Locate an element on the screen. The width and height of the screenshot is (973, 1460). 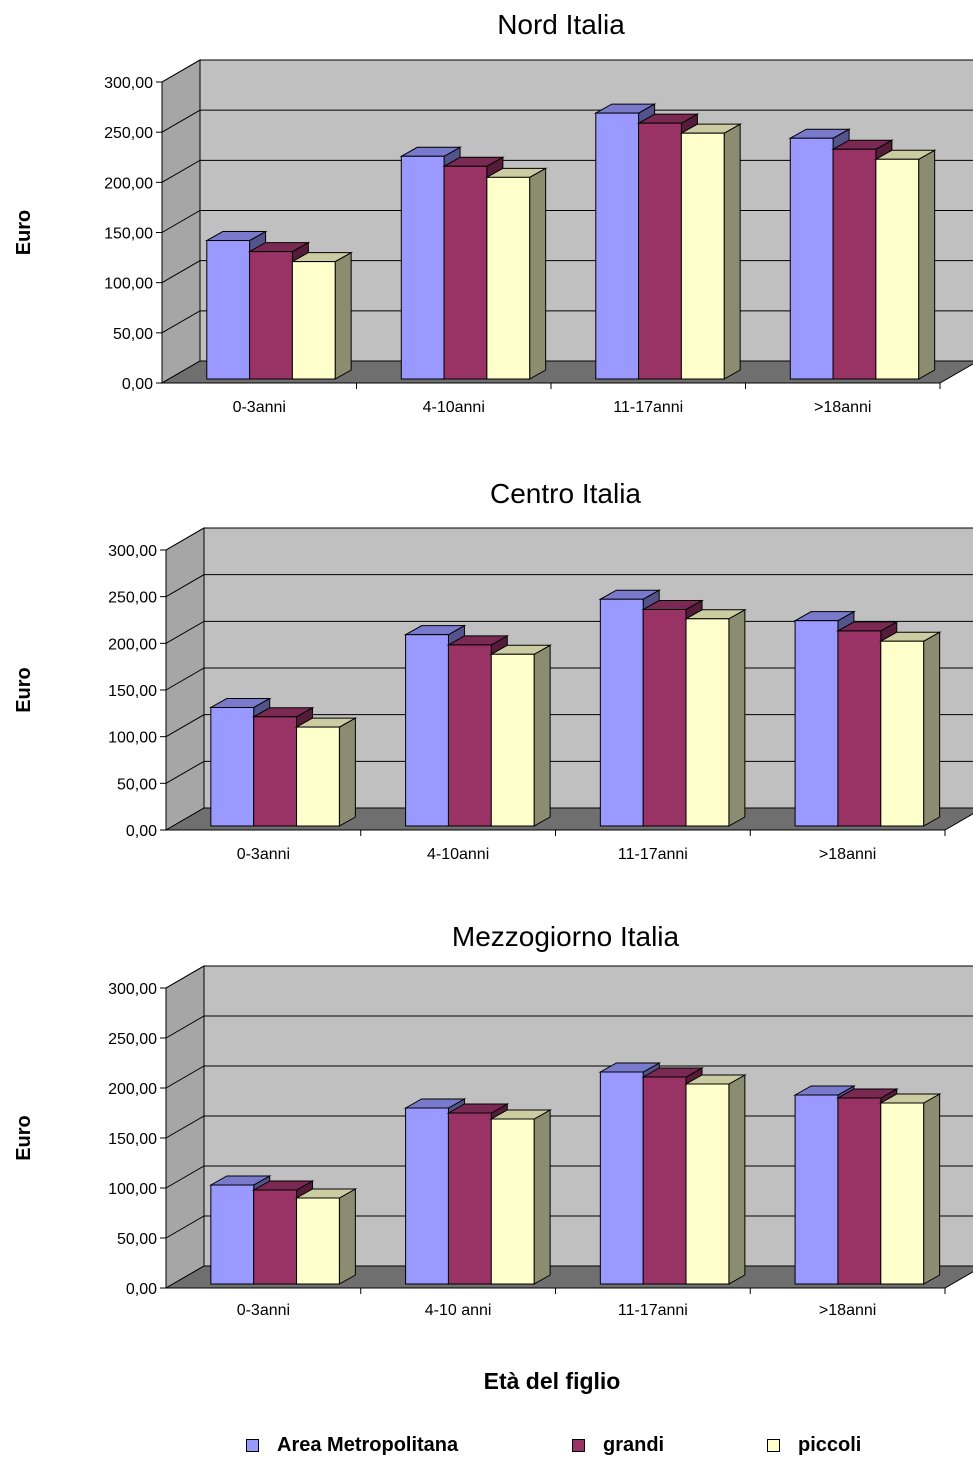
legend-item-piccoli: piccoli is located at coordinates (814, 1445).